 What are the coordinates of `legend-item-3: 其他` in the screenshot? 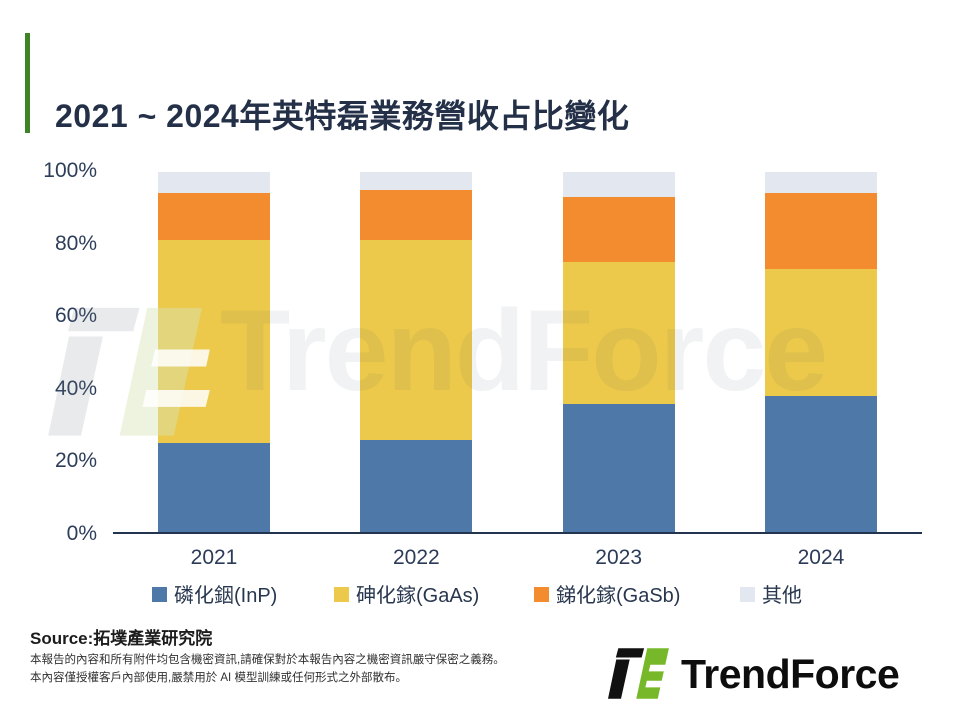 It's located at (771, 593).